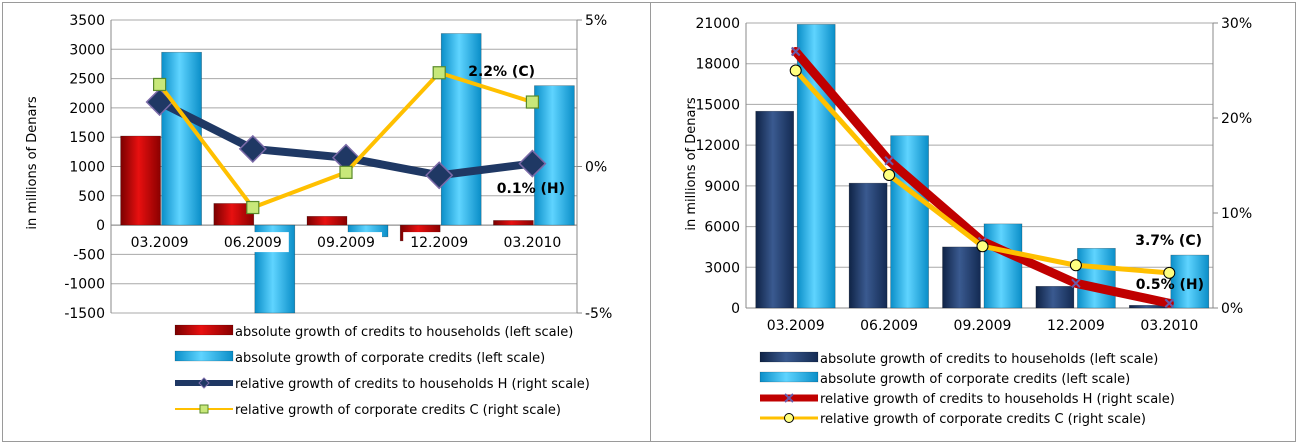 The height and width of the screenshot is (445, 1299). Describe the element at coordinates (87, 80) in the screenshot. I see `y-tick-label: 2500` at that location.